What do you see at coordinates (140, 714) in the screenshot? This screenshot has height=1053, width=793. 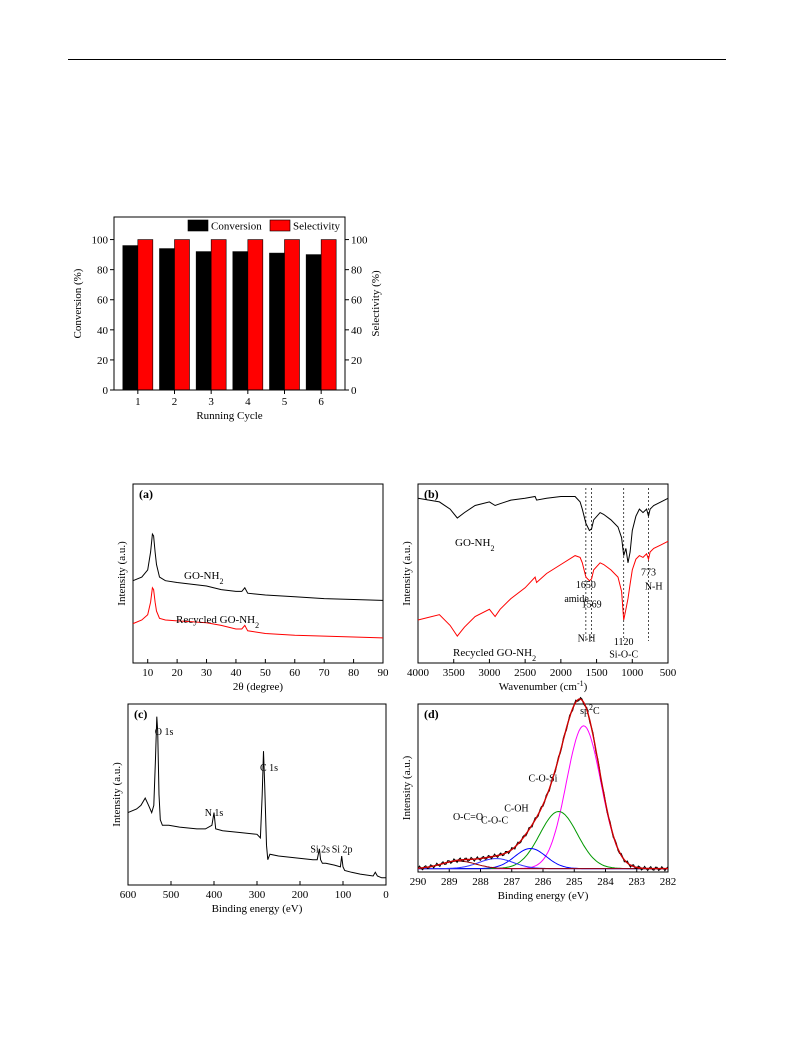 I see `panel-label: (c)` at bounding box center [140, 714].